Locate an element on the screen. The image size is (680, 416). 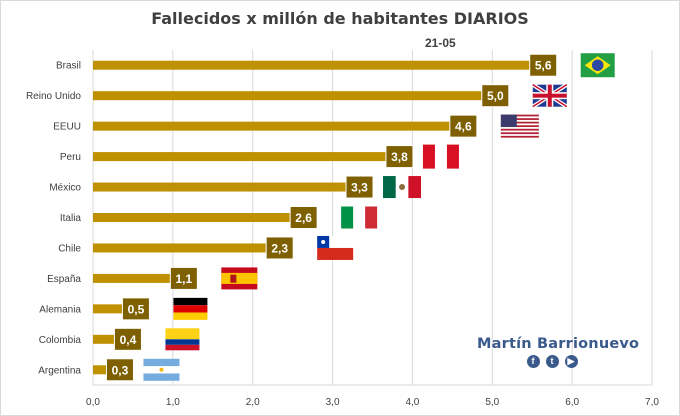
facebook-icon: f is located at coordinates (533, 361).